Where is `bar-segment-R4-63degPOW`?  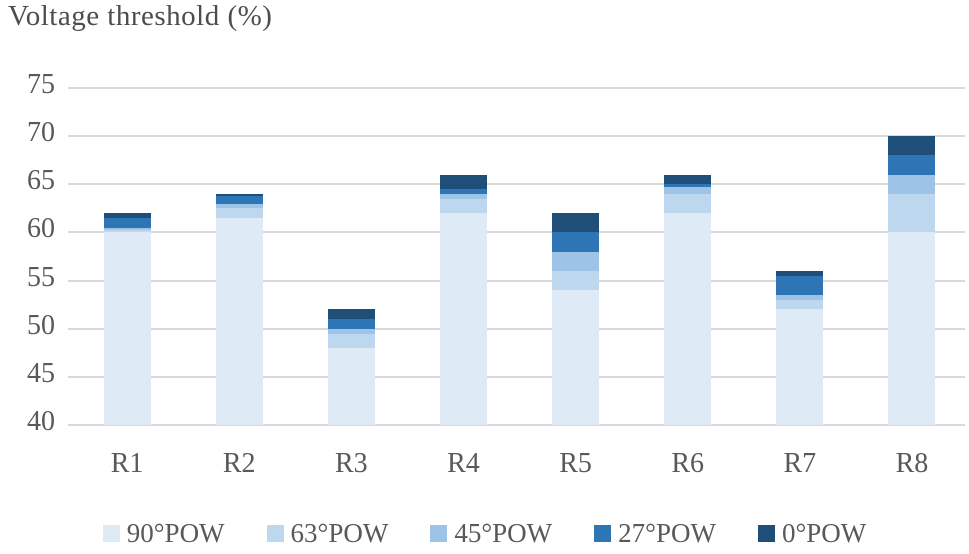 bar-segment-R4-63degPOW is located at coordinates (463, 206).